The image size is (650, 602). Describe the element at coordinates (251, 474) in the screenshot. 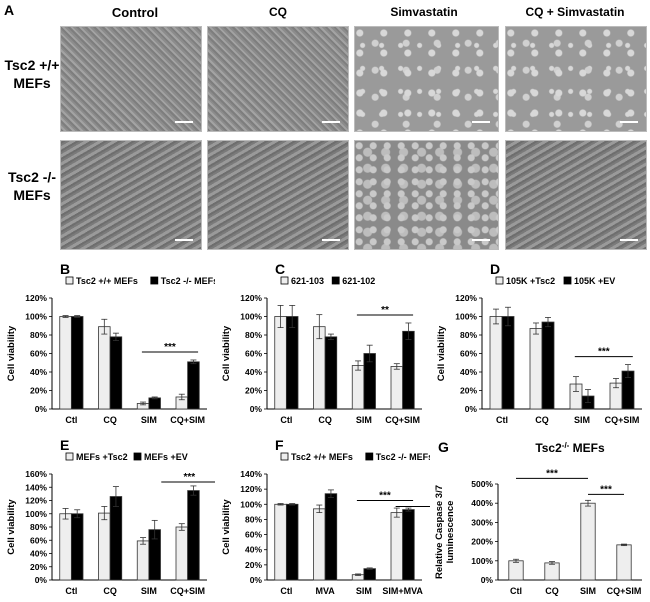

I see `chart-f-ytick-label-7: 140%` at that location.